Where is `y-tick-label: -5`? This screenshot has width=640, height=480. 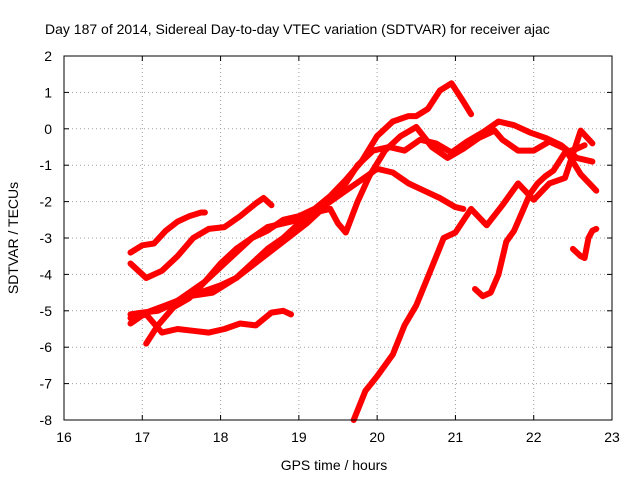
y-tick-label: -5 is located at coordinates (46, 311).